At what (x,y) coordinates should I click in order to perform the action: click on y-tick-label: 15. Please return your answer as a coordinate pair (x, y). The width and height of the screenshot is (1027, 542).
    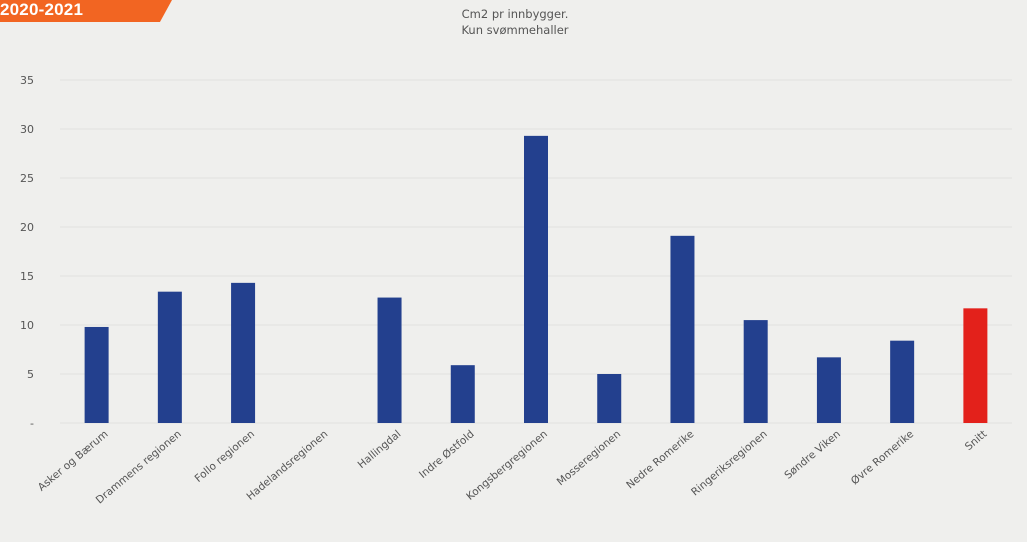
    Looking at the image, I should click on (27, 276).